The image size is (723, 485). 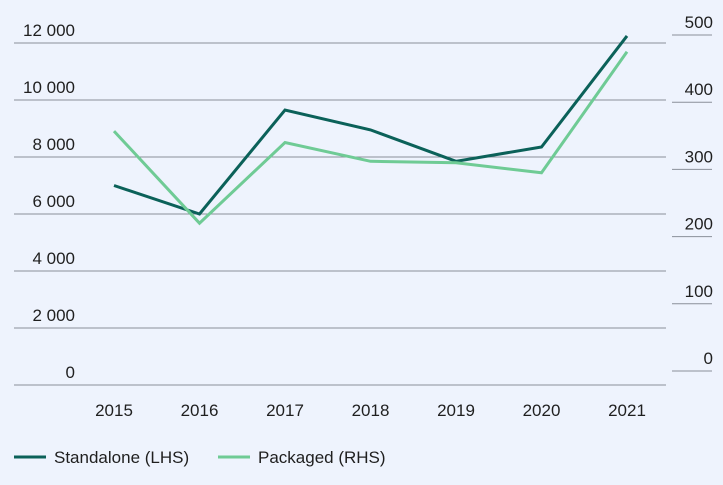 What do you see at coordinates (542, 410) in the screenshot?
I see `x-tick-label: 2020` at bounding box center [542, 410].